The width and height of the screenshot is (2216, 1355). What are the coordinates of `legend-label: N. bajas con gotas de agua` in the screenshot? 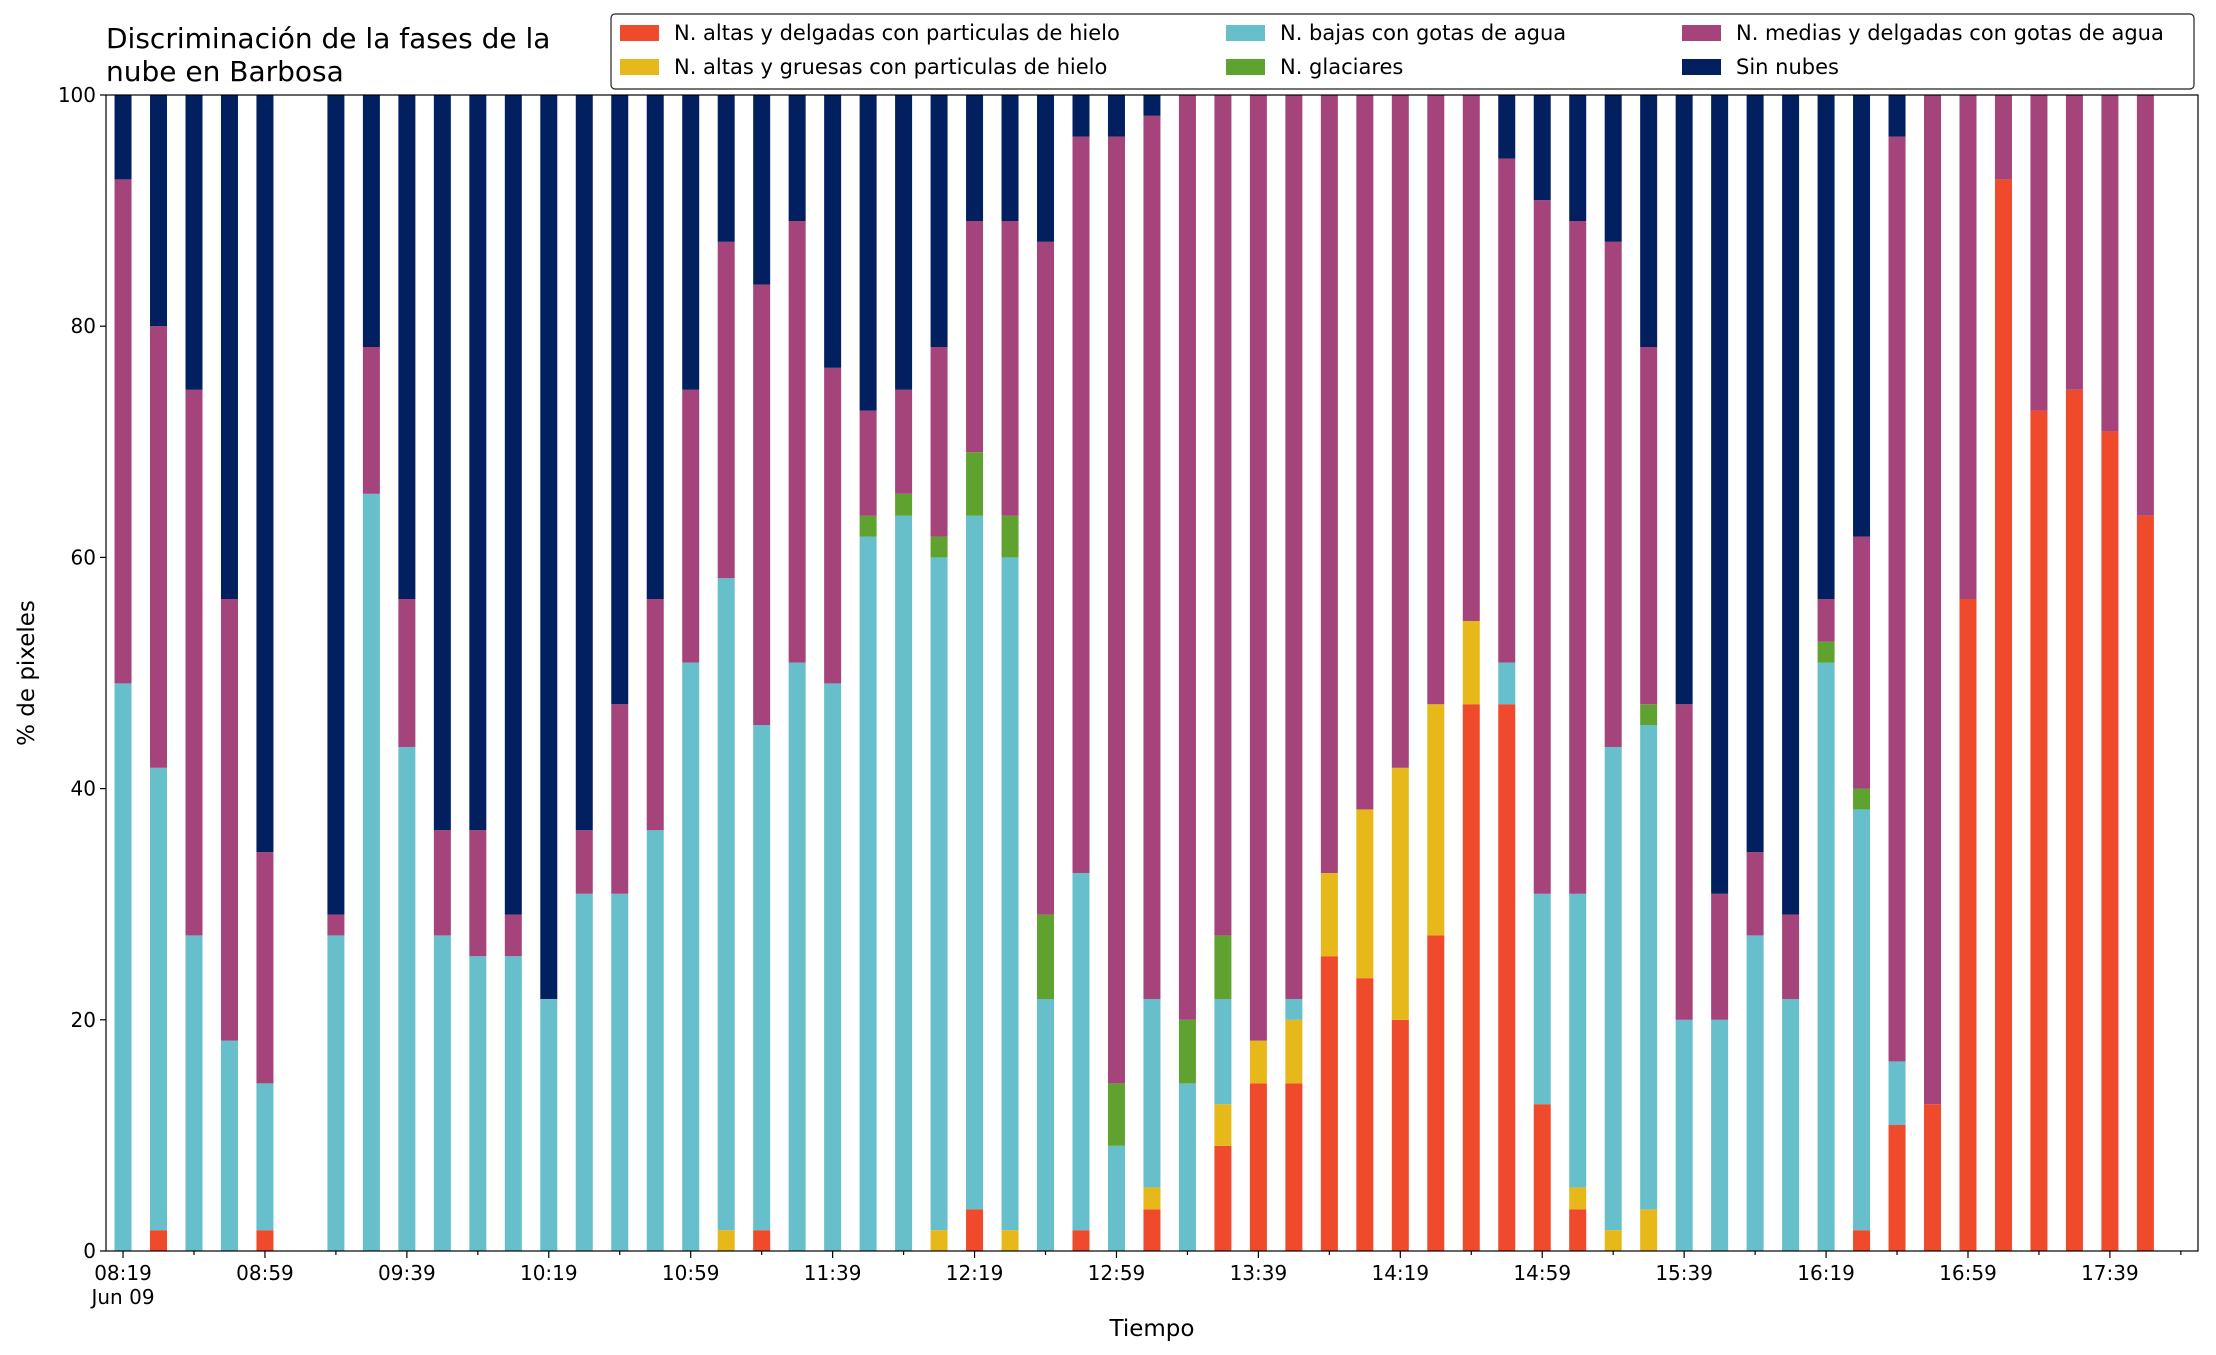 It's located at (1423, 33).